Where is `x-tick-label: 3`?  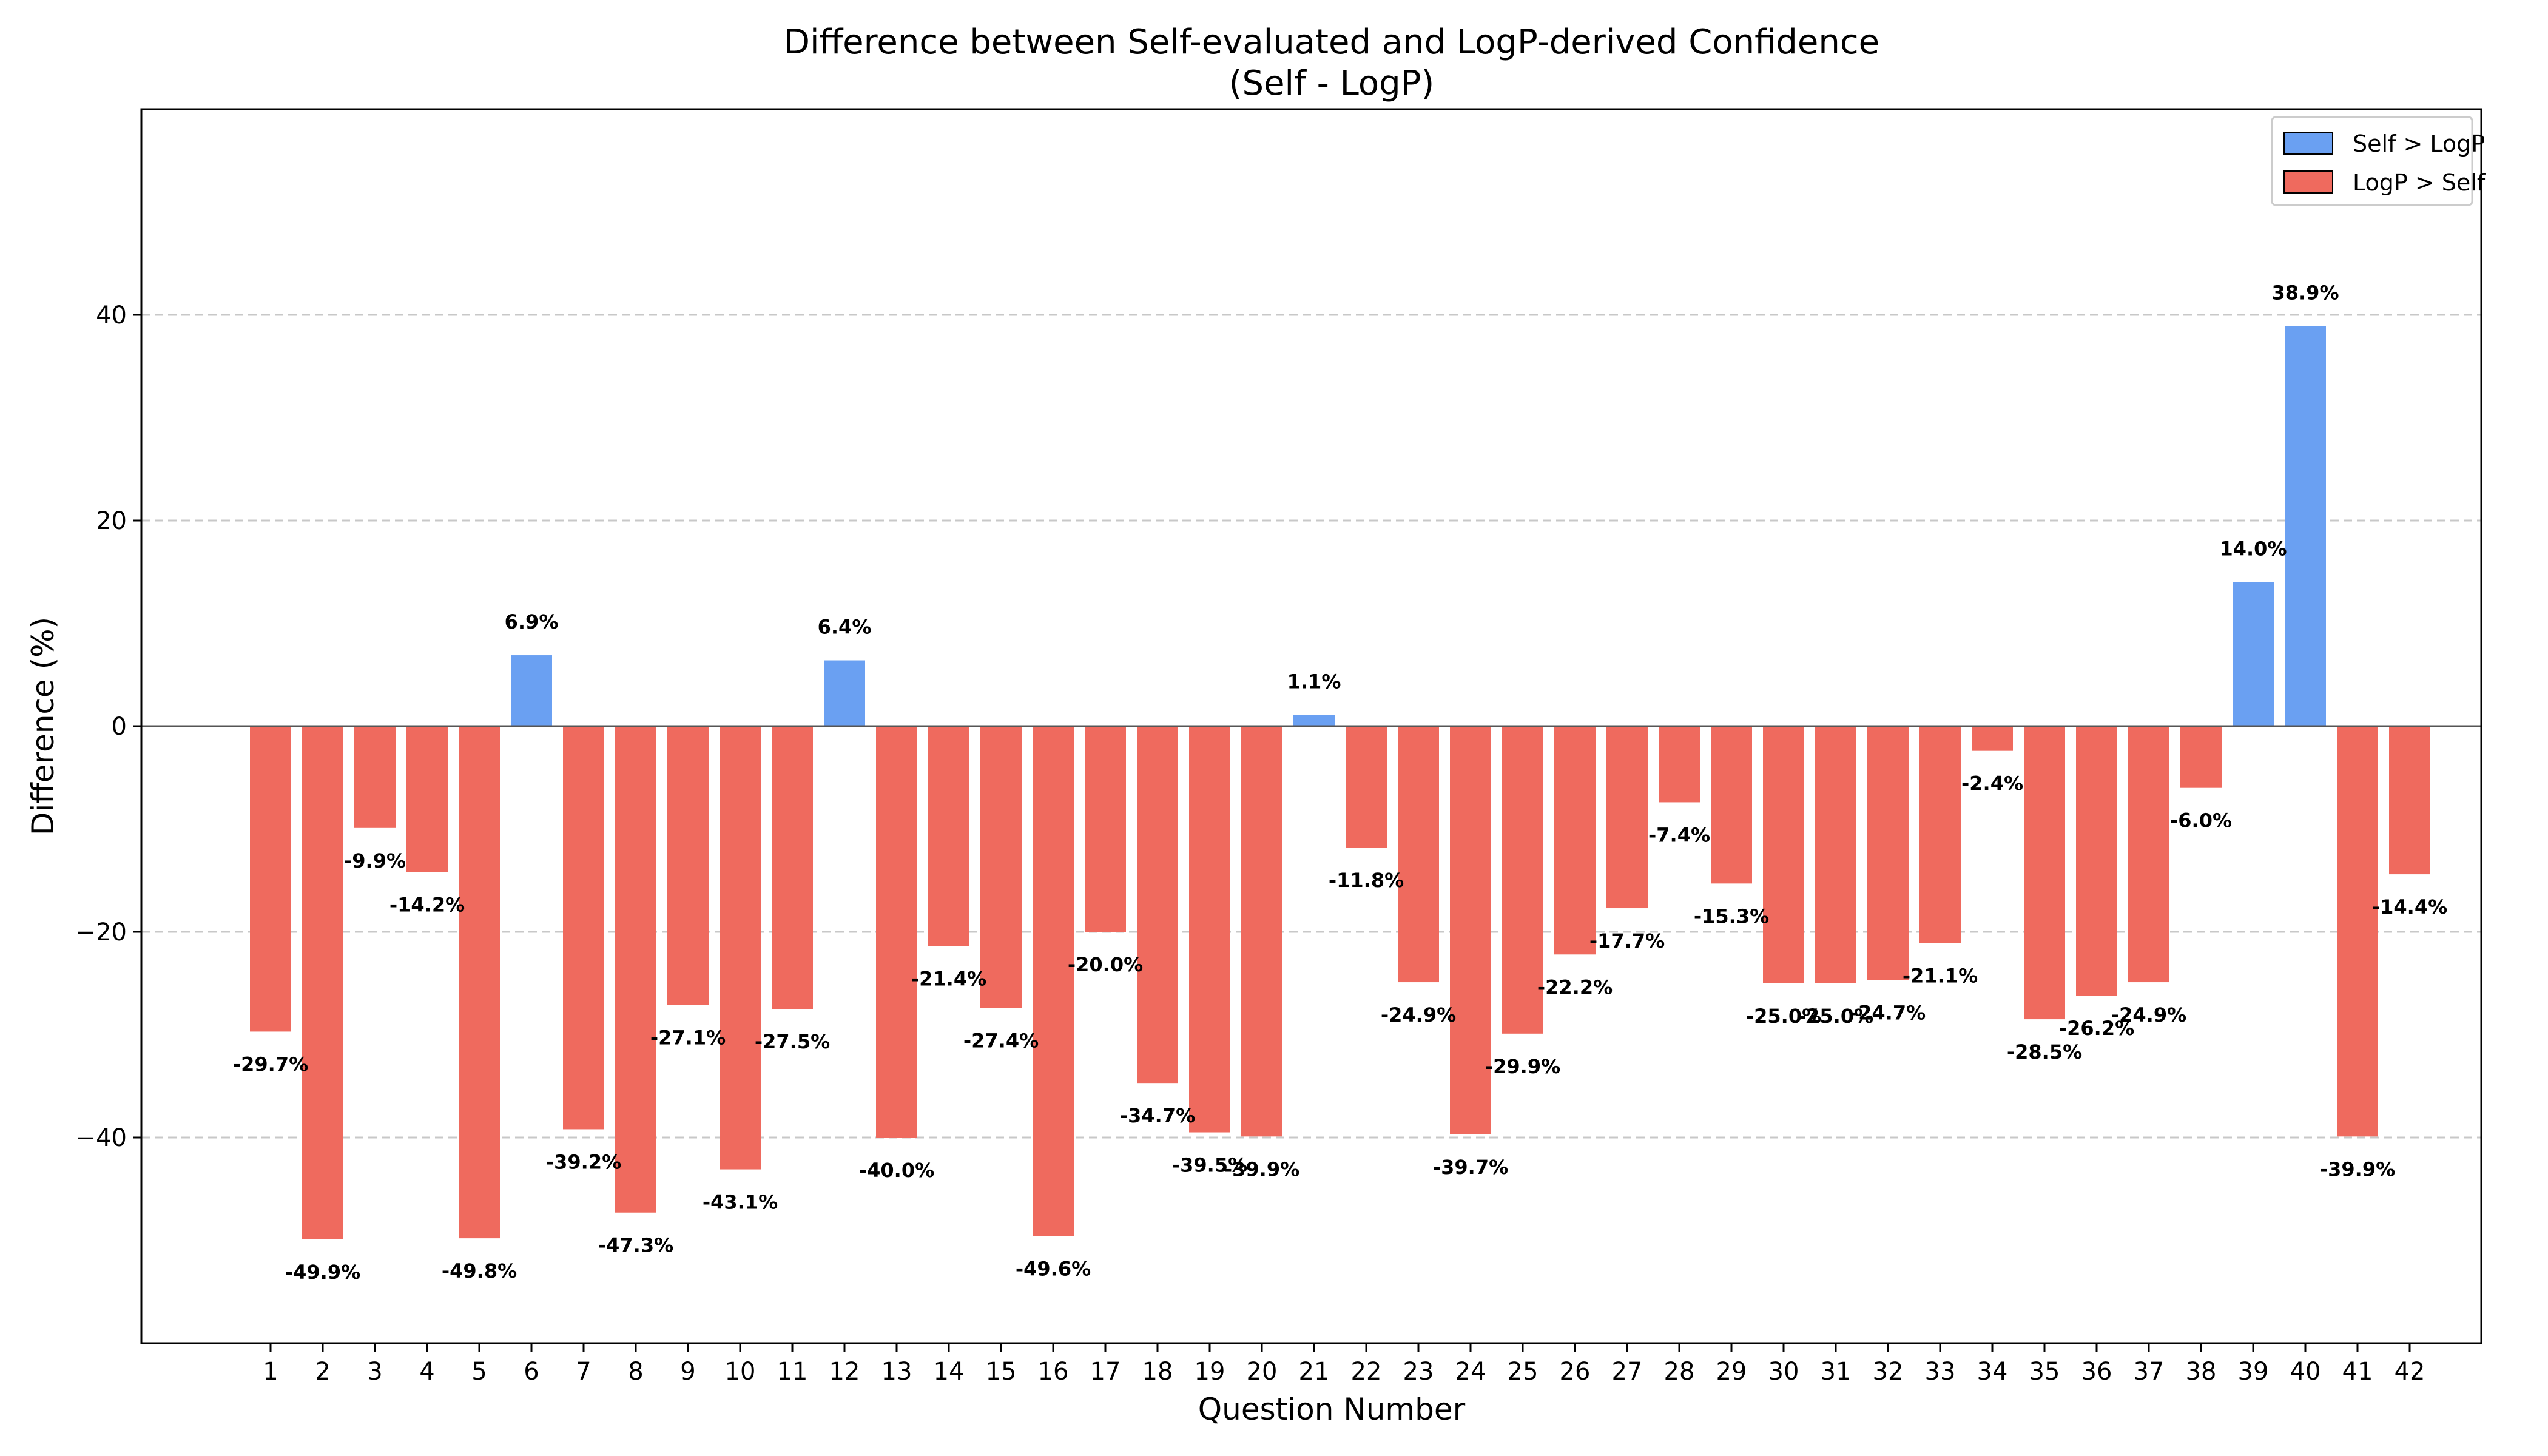
x-tick-label: 3 is located at coordinates (374, 1372).